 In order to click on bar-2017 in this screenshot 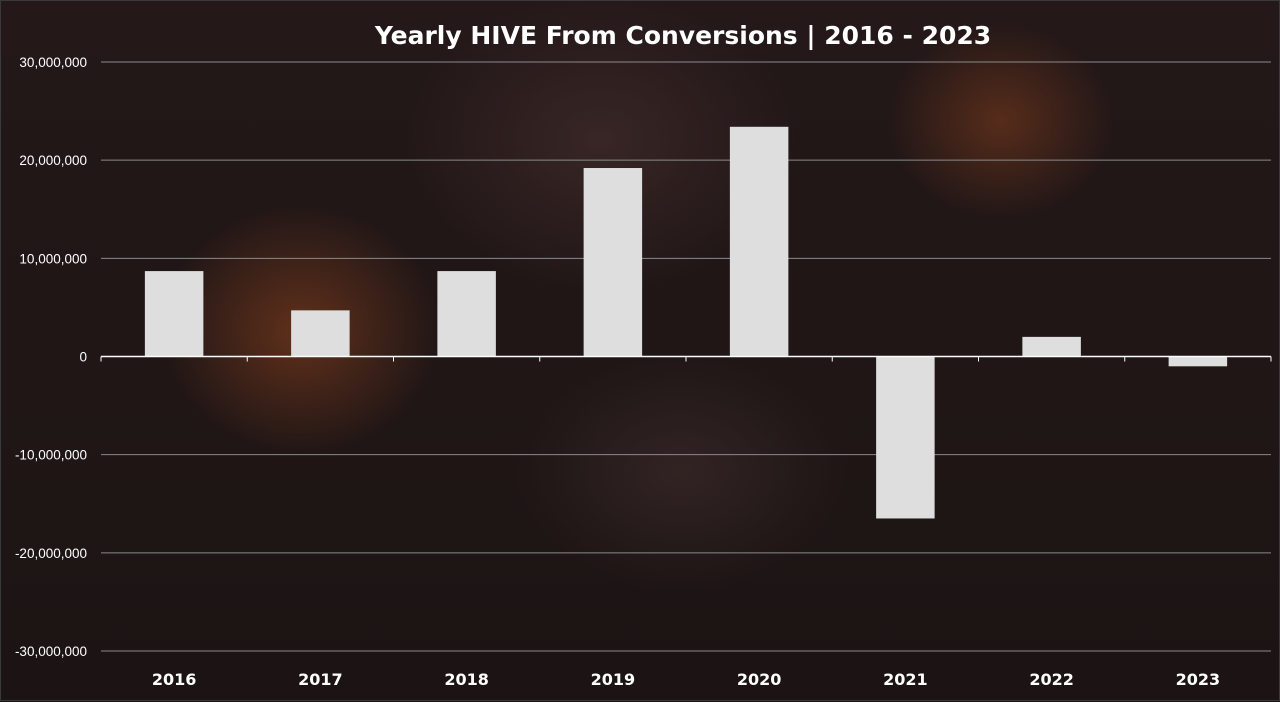, I will do `click(320, 333)`.